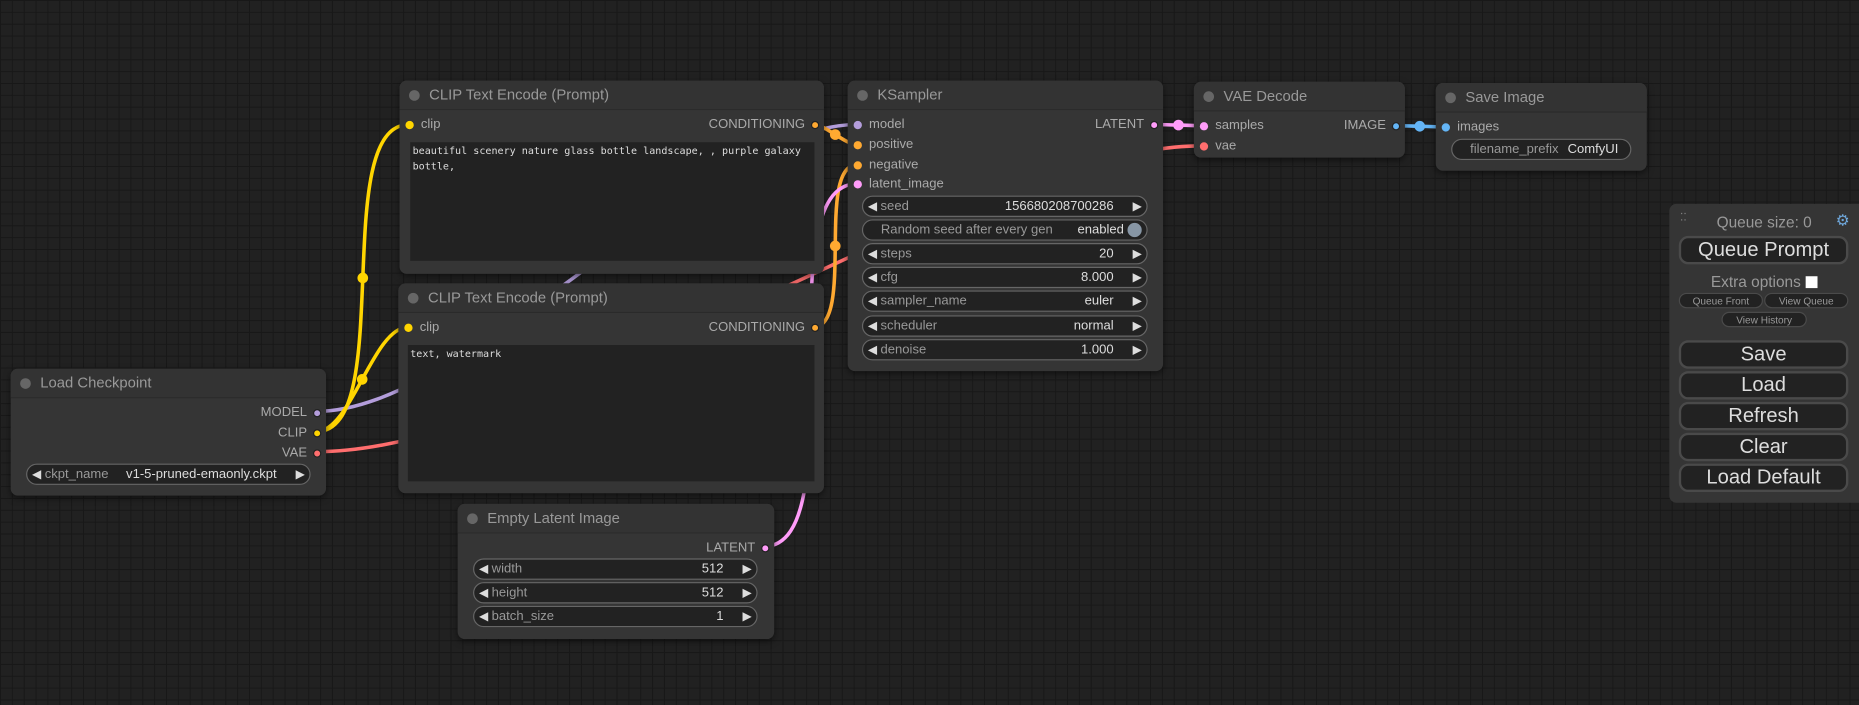 This screenshot has height=705, width=1859. I want to click on output-clip: CLIP, so click(300, 432).